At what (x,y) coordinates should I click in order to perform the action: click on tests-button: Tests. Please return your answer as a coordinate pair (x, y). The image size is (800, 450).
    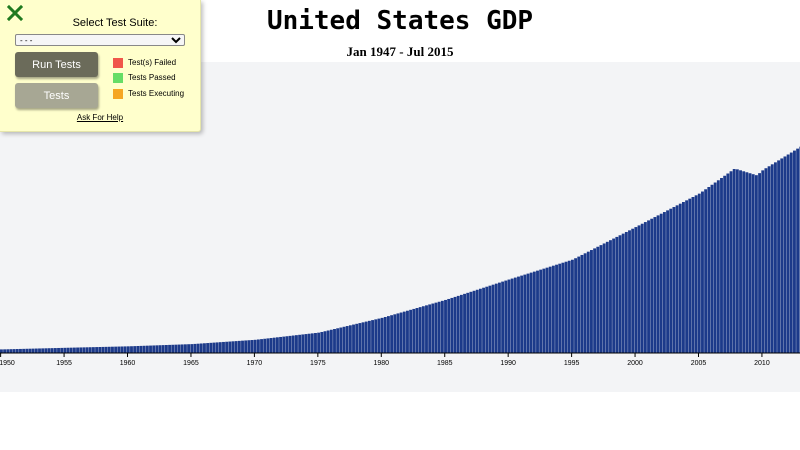
    Looking at the image, I should click on (56, 95).